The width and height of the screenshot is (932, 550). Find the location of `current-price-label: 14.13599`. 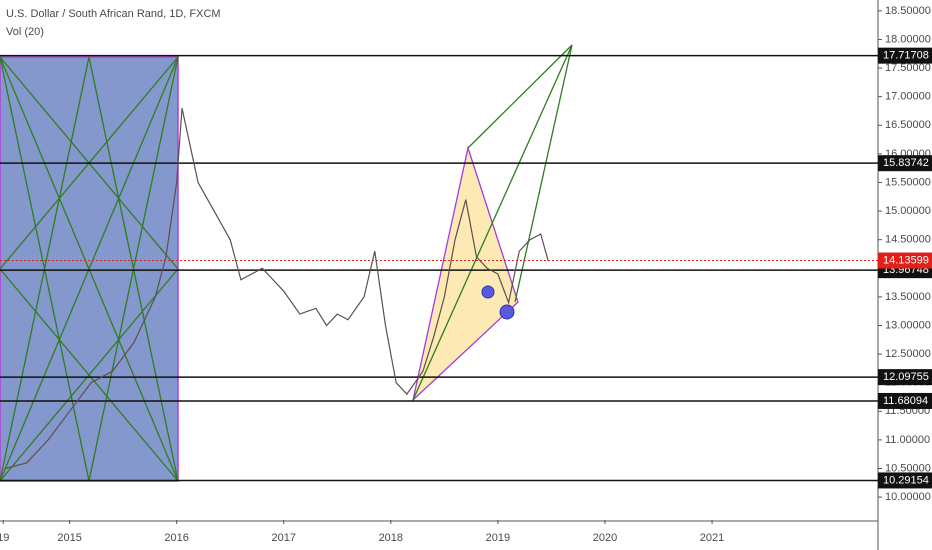

current-price-label: 14.13599 is located at coordinates (906, 260).